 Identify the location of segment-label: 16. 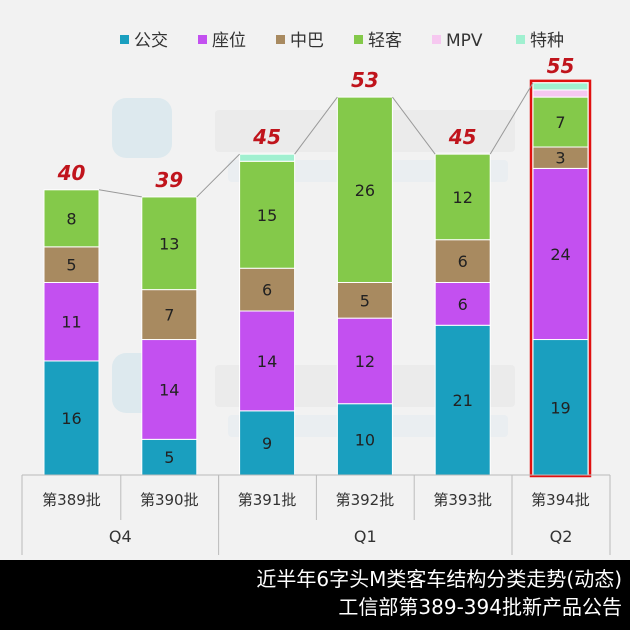
(71, 418).